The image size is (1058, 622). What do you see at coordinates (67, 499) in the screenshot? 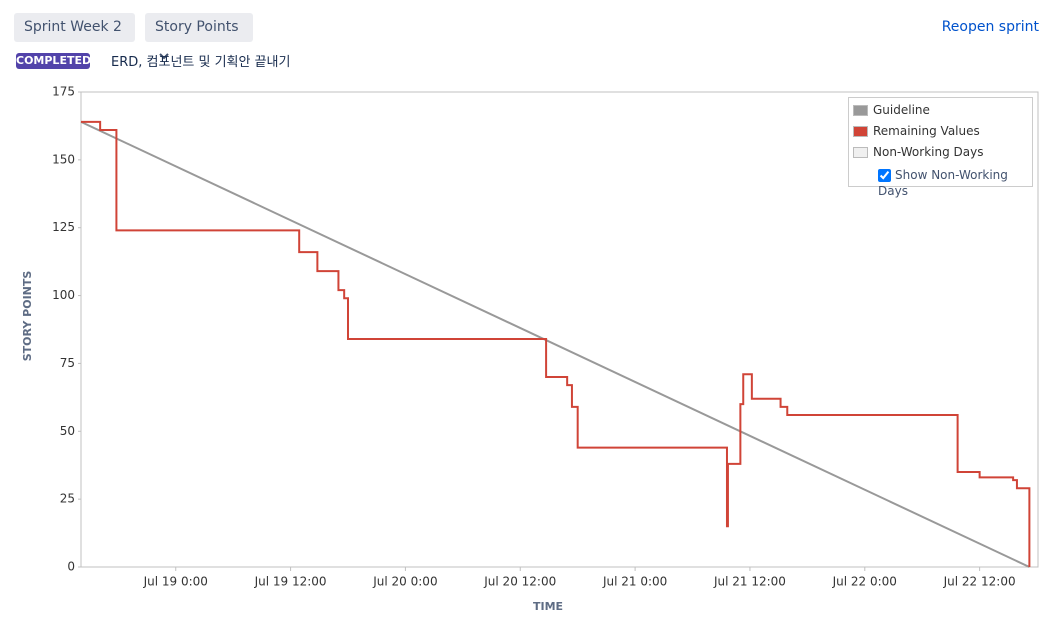
I see `y-tick-label: 25` at bounding box center [67, 499].